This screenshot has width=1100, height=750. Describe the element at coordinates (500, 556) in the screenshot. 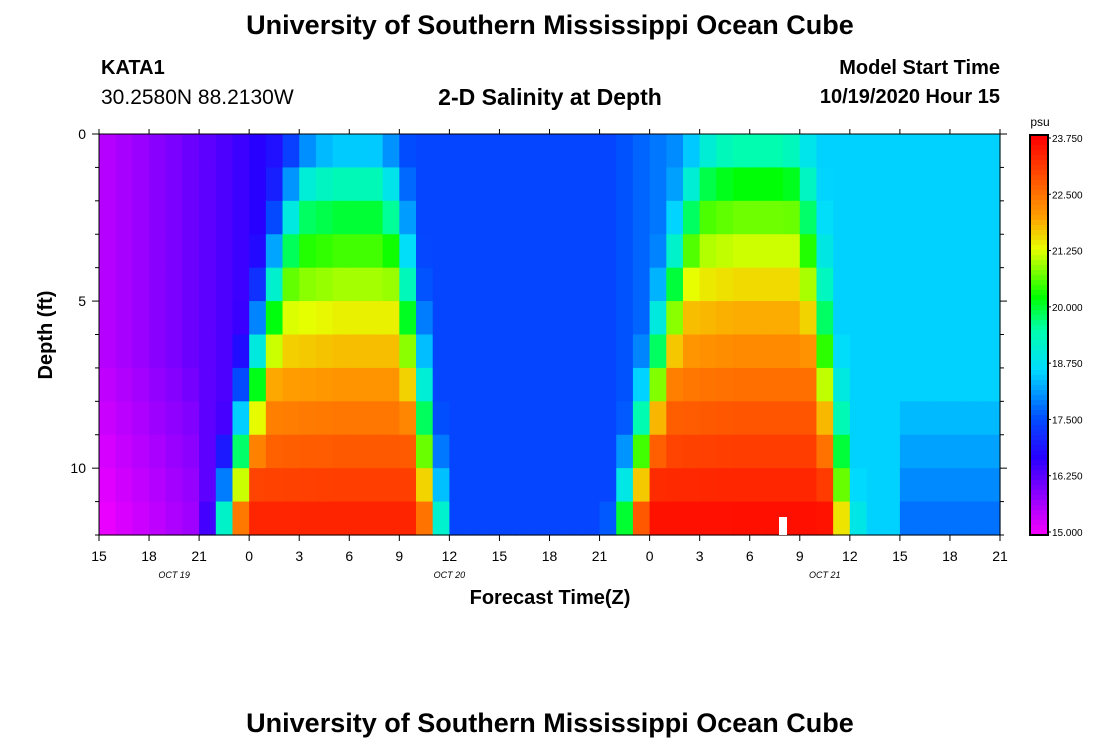

I see `x-tick-label: 15` at that location.